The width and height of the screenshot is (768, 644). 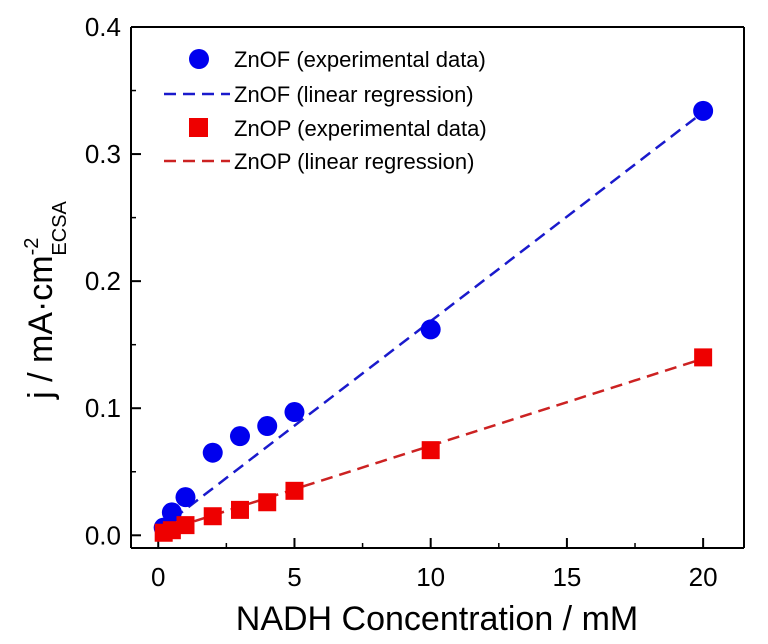 What do you see at coordinates (703, 577) in the screenshot?
I see `x-tick-label: 20` at bounding box center [703, 577].